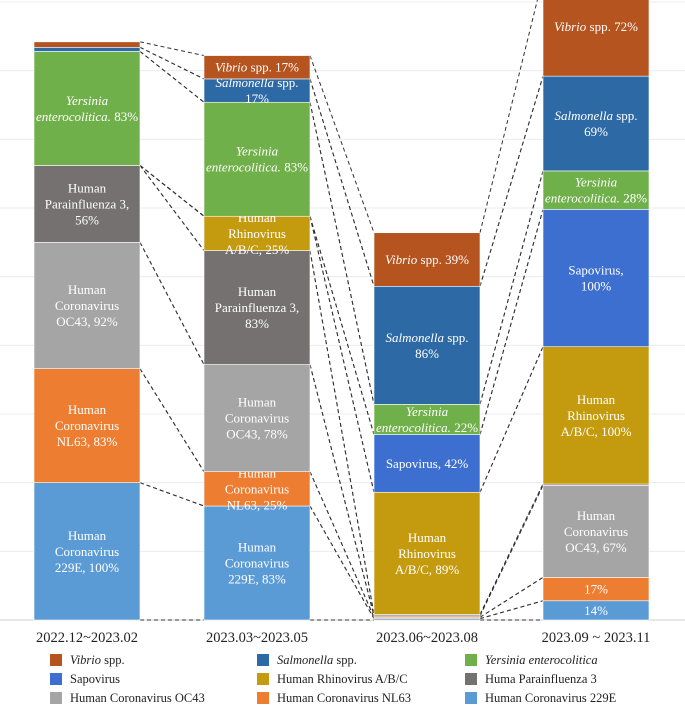 This screenshot has height=710, width=685. I want to click on legend-label: Human Rhinovirus A/B/C, so click(342, 678).